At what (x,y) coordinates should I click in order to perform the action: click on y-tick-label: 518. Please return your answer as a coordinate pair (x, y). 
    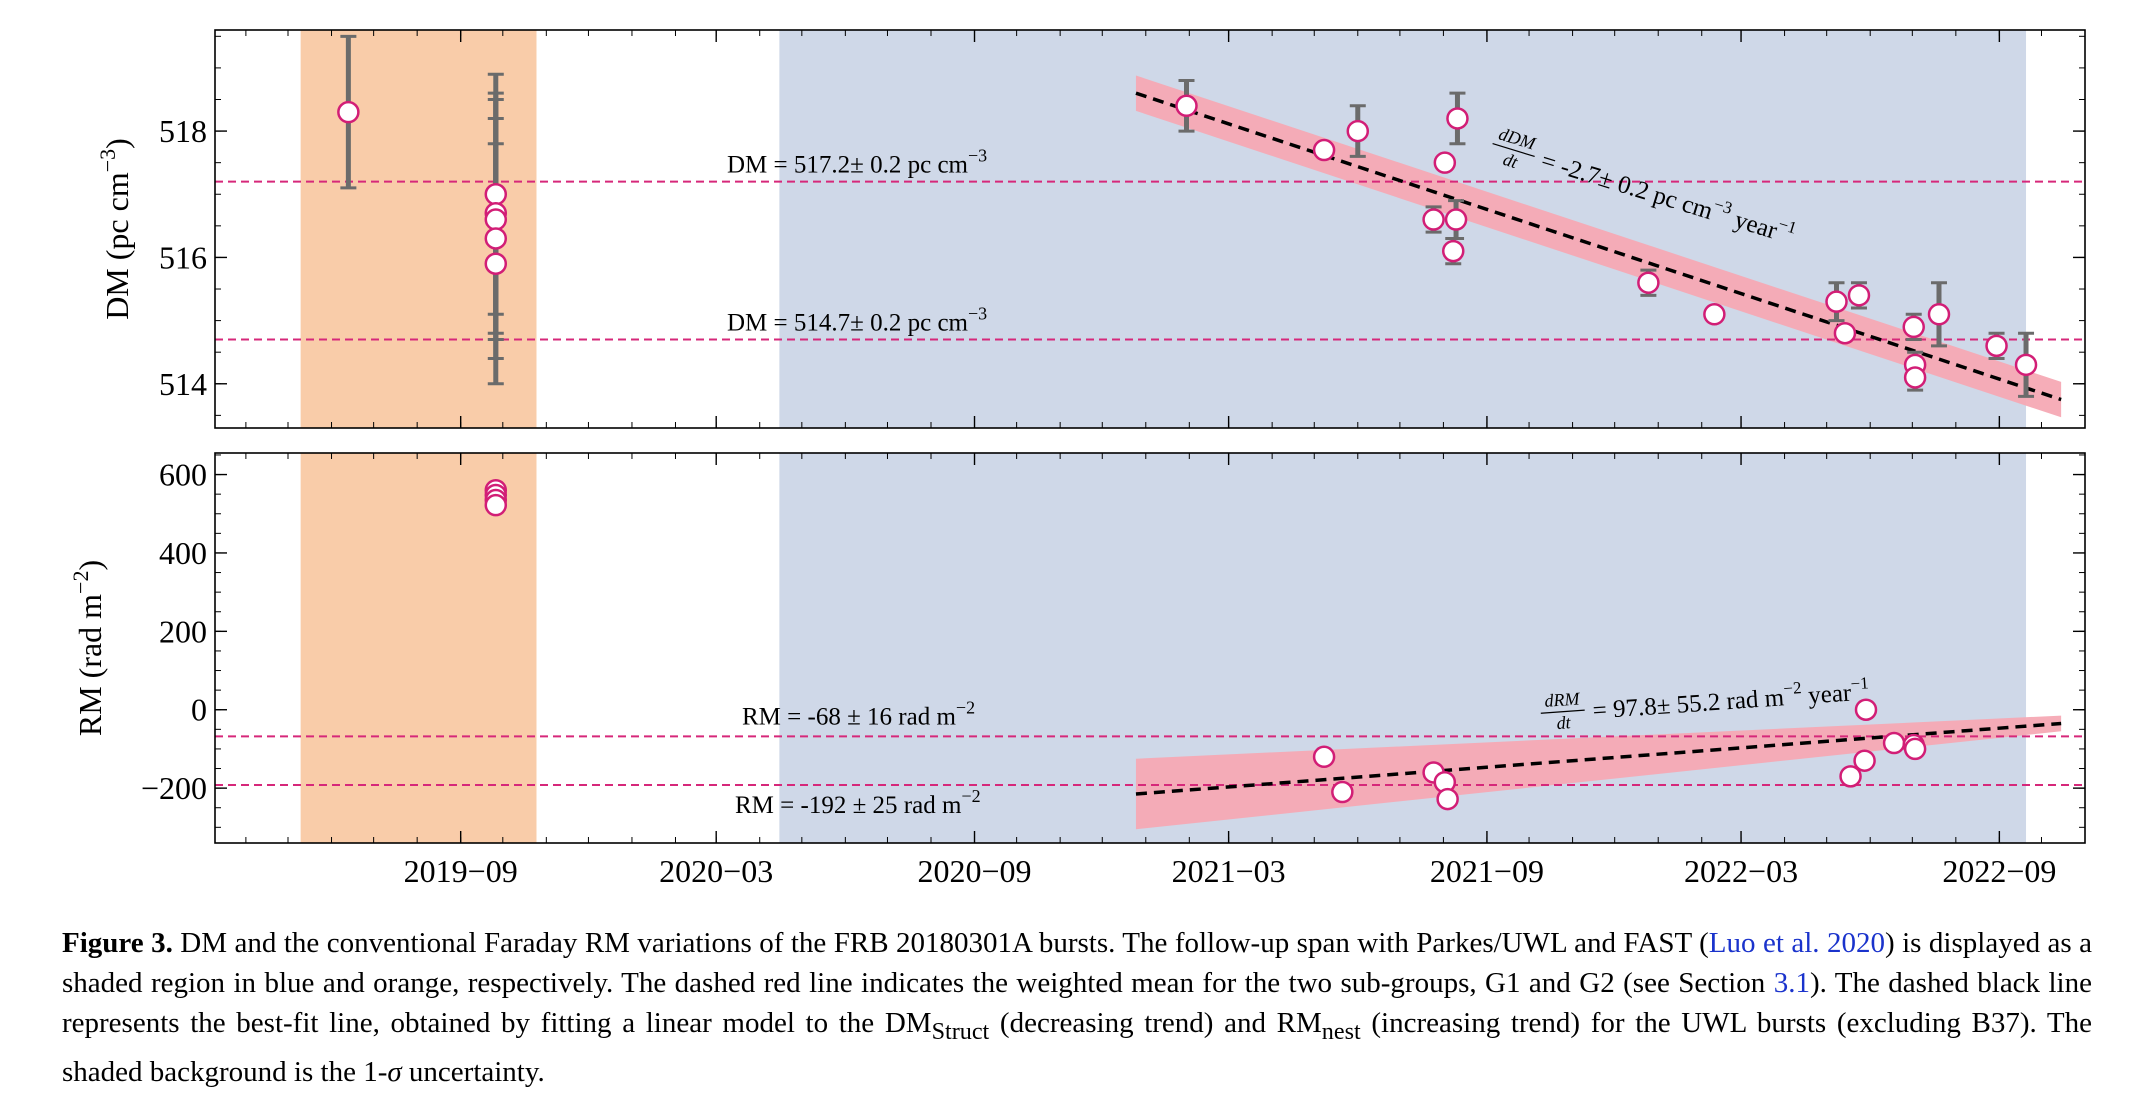
    Looking at the image, I should click on (183, 131).